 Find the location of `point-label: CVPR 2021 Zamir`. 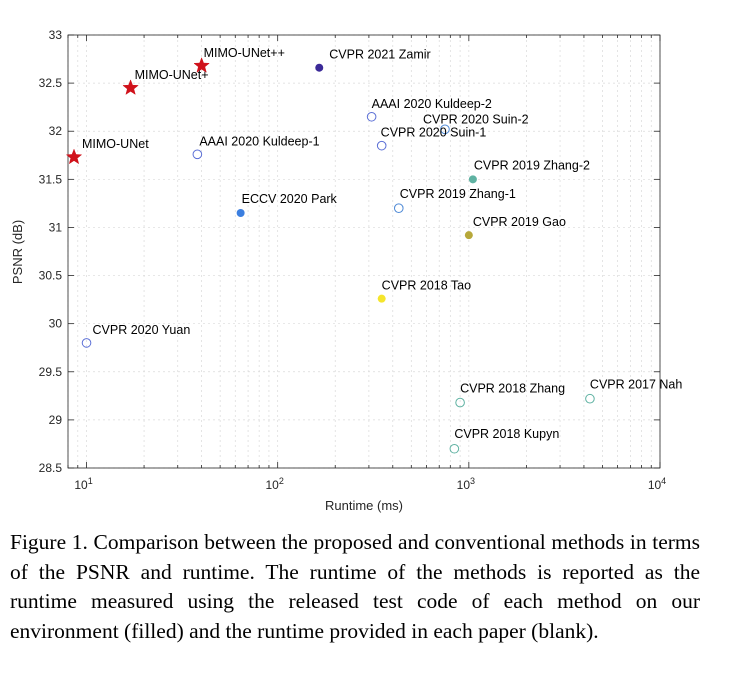

point-label: CVPR 2021 Zamir is located at coordinates (379, 55).